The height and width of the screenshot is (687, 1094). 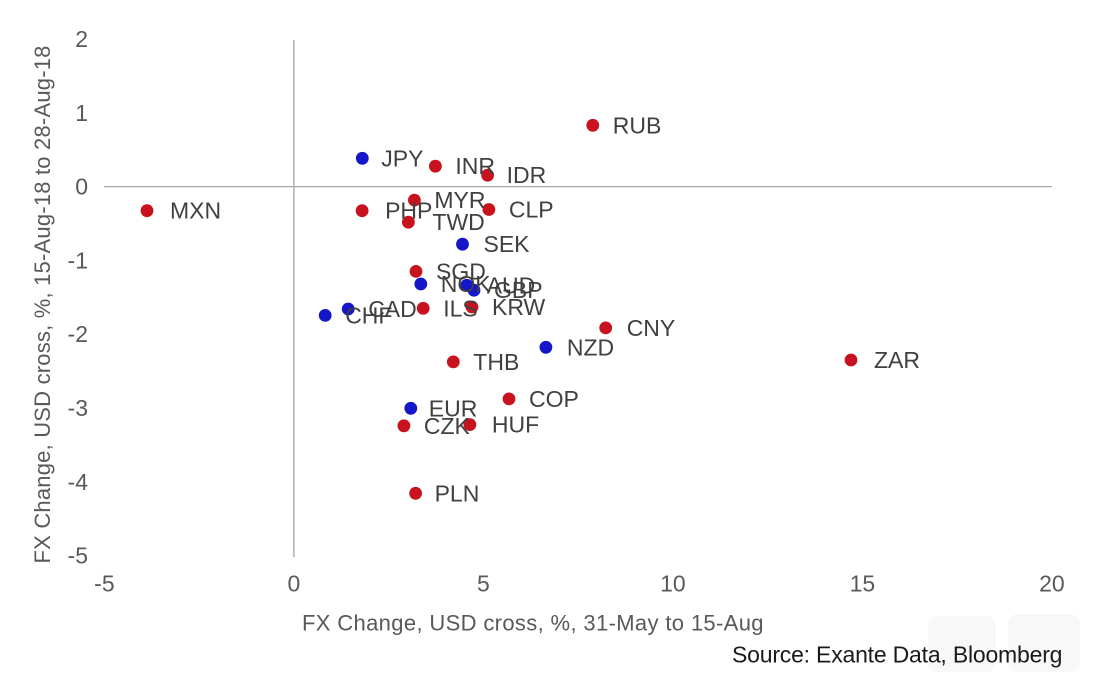 What do you see at coordinates (81, 39) in the screenshot?
I see `svg-text: 2` at bounding box center [81, 39].